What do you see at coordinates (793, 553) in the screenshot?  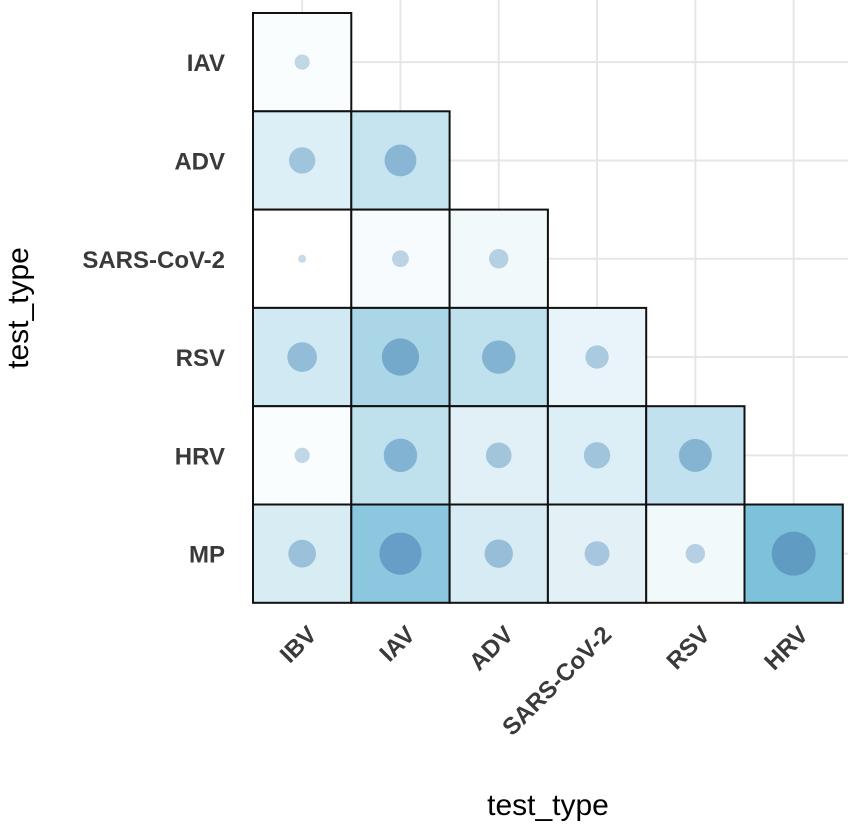 I see `bubble-mp-hrv` at bounding box center [793, 553].